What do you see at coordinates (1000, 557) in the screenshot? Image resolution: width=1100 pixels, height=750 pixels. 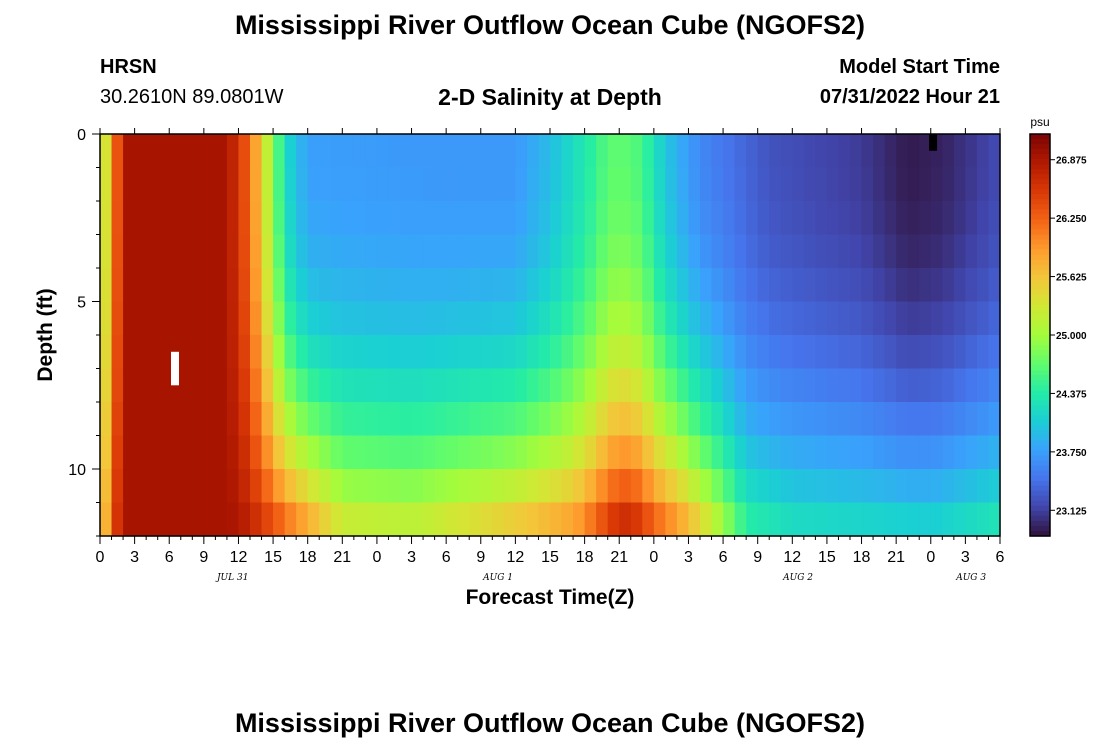 I see `x-tick-label: 6` at bounding box center [1000, 557].